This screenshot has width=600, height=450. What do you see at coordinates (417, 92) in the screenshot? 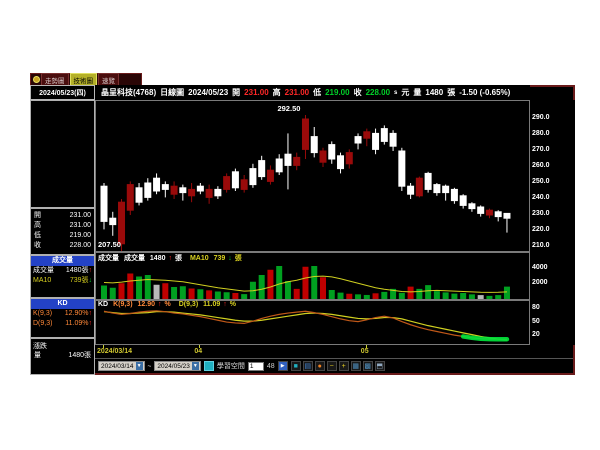
I see `volume-label: 量` at bounding box center [417, 92].